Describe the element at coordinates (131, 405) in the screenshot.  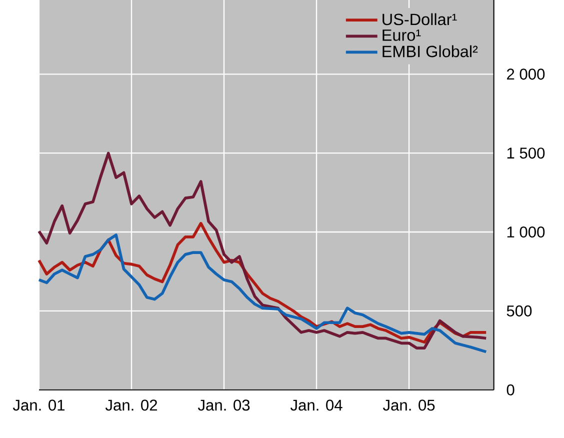
I see `x-tick-label: Jan. 02` at that location.